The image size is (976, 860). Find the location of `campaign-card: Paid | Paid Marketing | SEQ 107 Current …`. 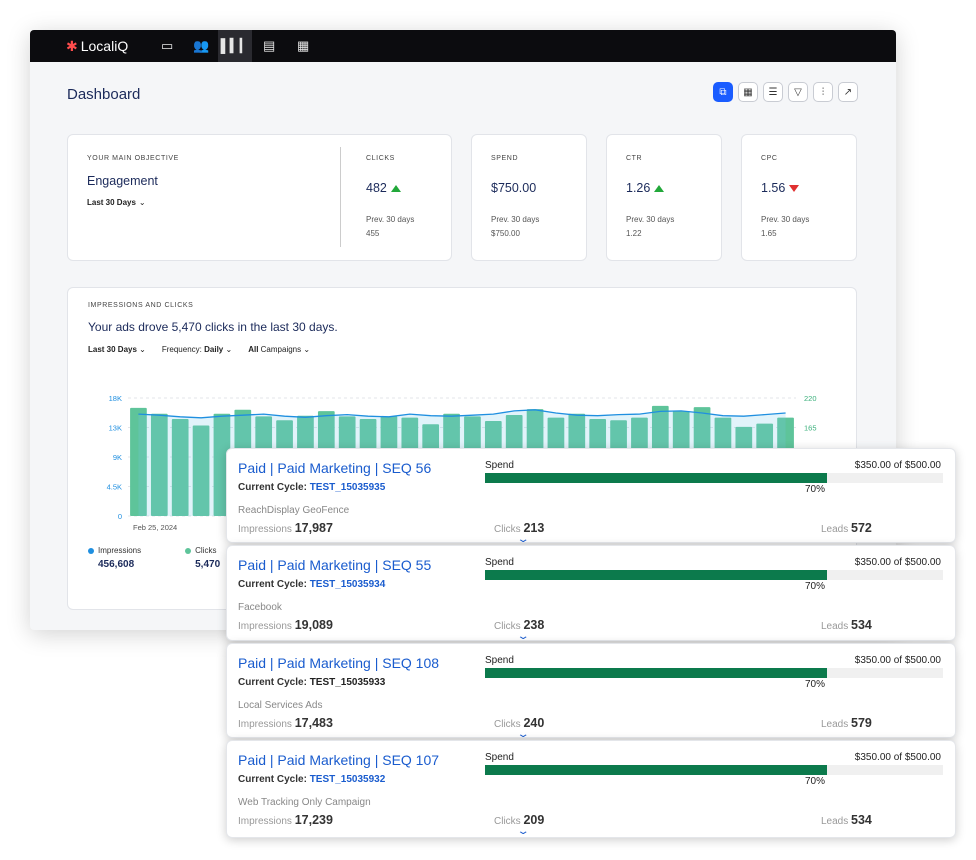

campaign-card: Paid | Paid Marketing | SEQ 107 Current … is located at coordinates (591, 789).